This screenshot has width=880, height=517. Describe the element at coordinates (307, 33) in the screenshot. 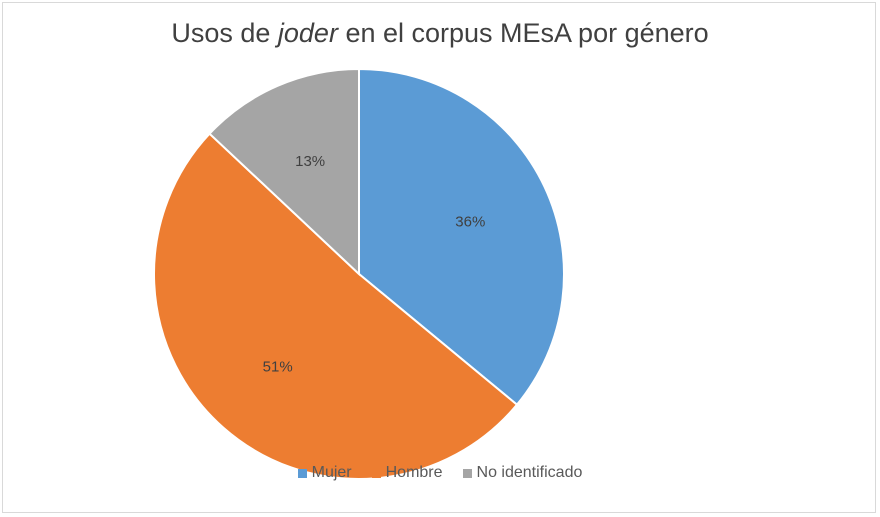

I see `chart-title-italic: joder` at that location.